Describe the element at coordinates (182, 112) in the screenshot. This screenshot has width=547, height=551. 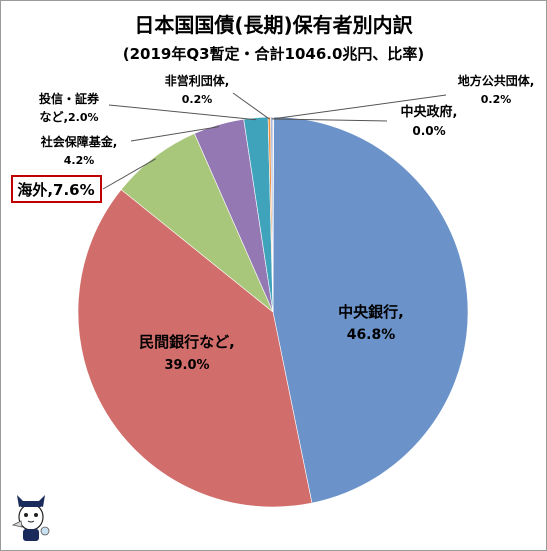
I see `leader-line-toshin-shoken` at that location.